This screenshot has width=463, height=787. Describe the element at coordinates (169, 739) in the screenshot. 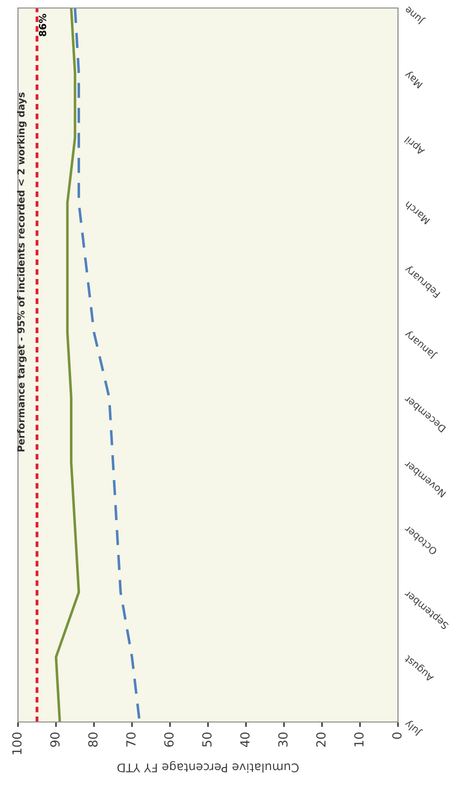

I see `x-tick-label: 60` at that location.